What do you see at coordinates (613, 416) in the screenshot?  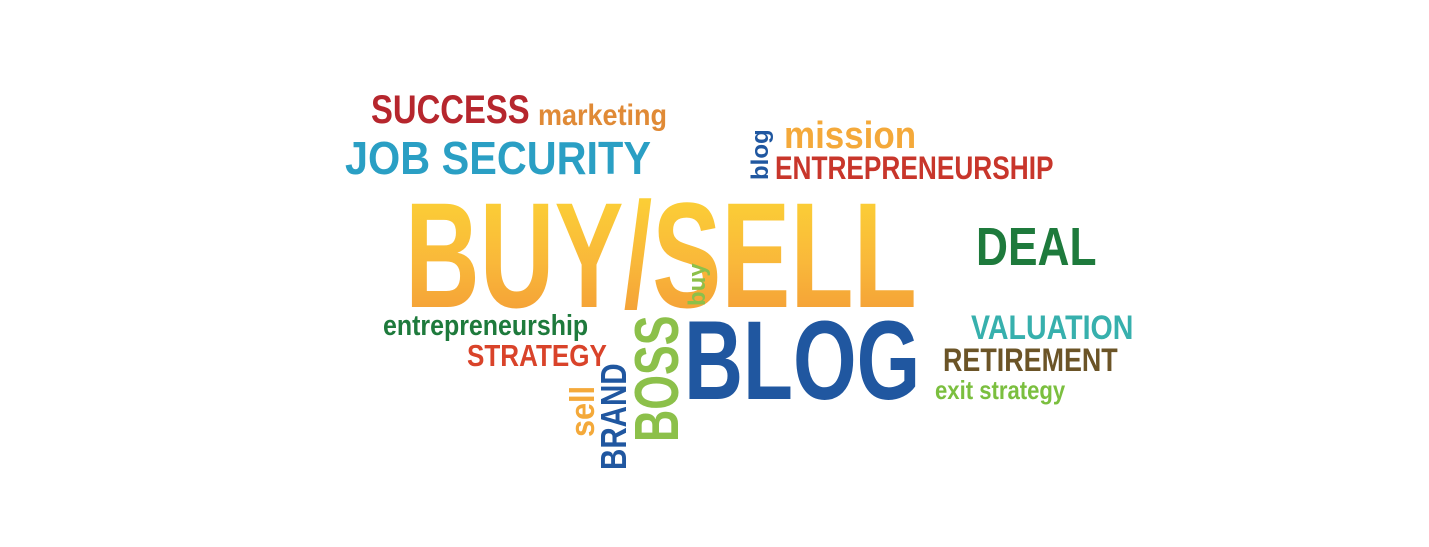 I see `word-brand: BRAND` at bounding box center [613, 416].